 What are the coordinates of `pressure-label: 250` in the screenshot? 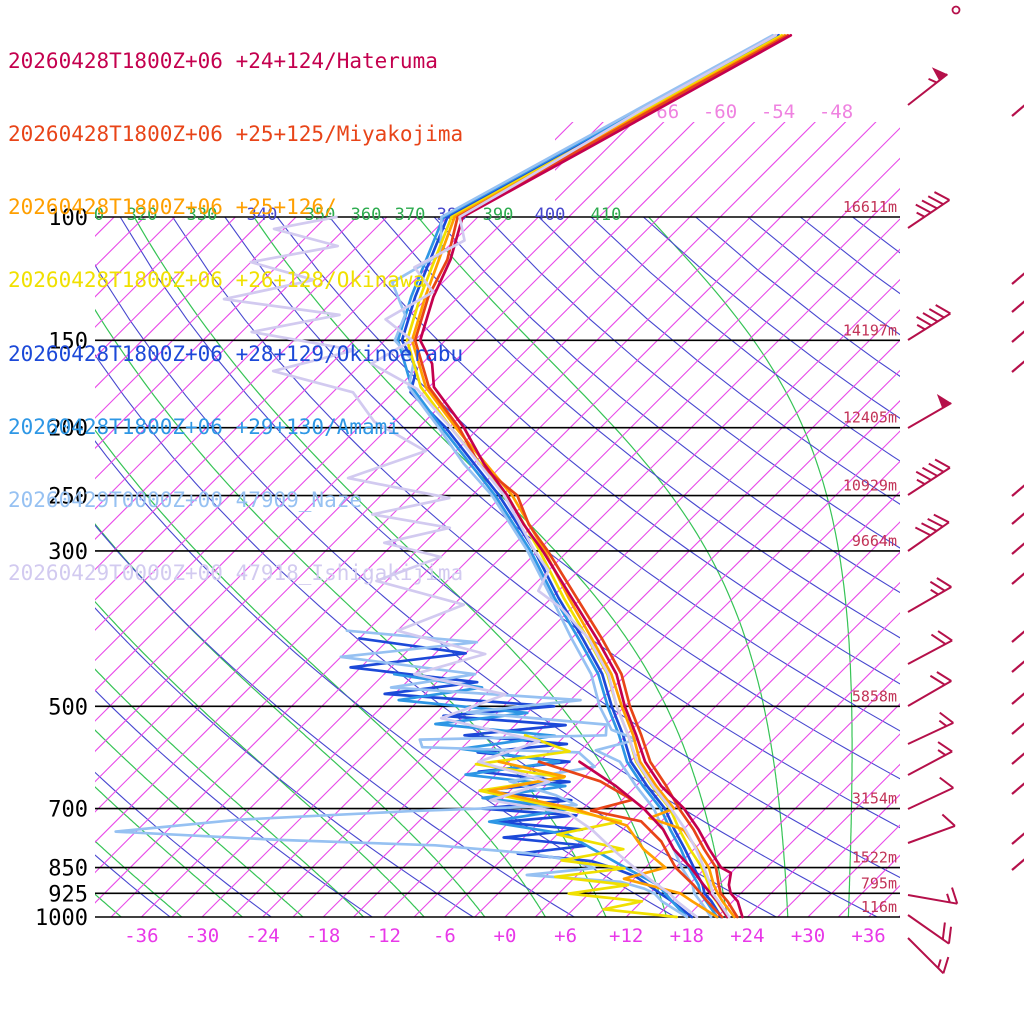 It's located at (68, 497).